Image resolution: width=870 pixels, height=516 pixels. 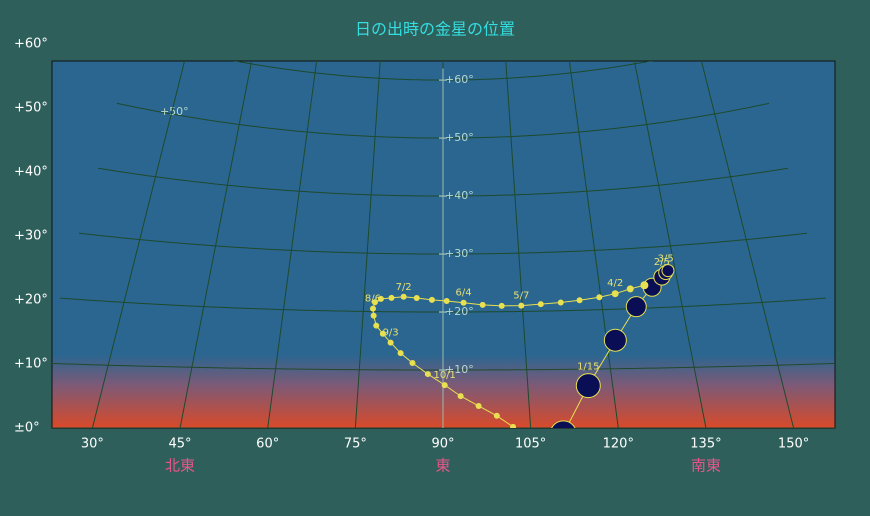 What do you see at coordinates (706, 466) in the screenshot?
I see `direction-label: 南東` at bounding box center [706, 466].